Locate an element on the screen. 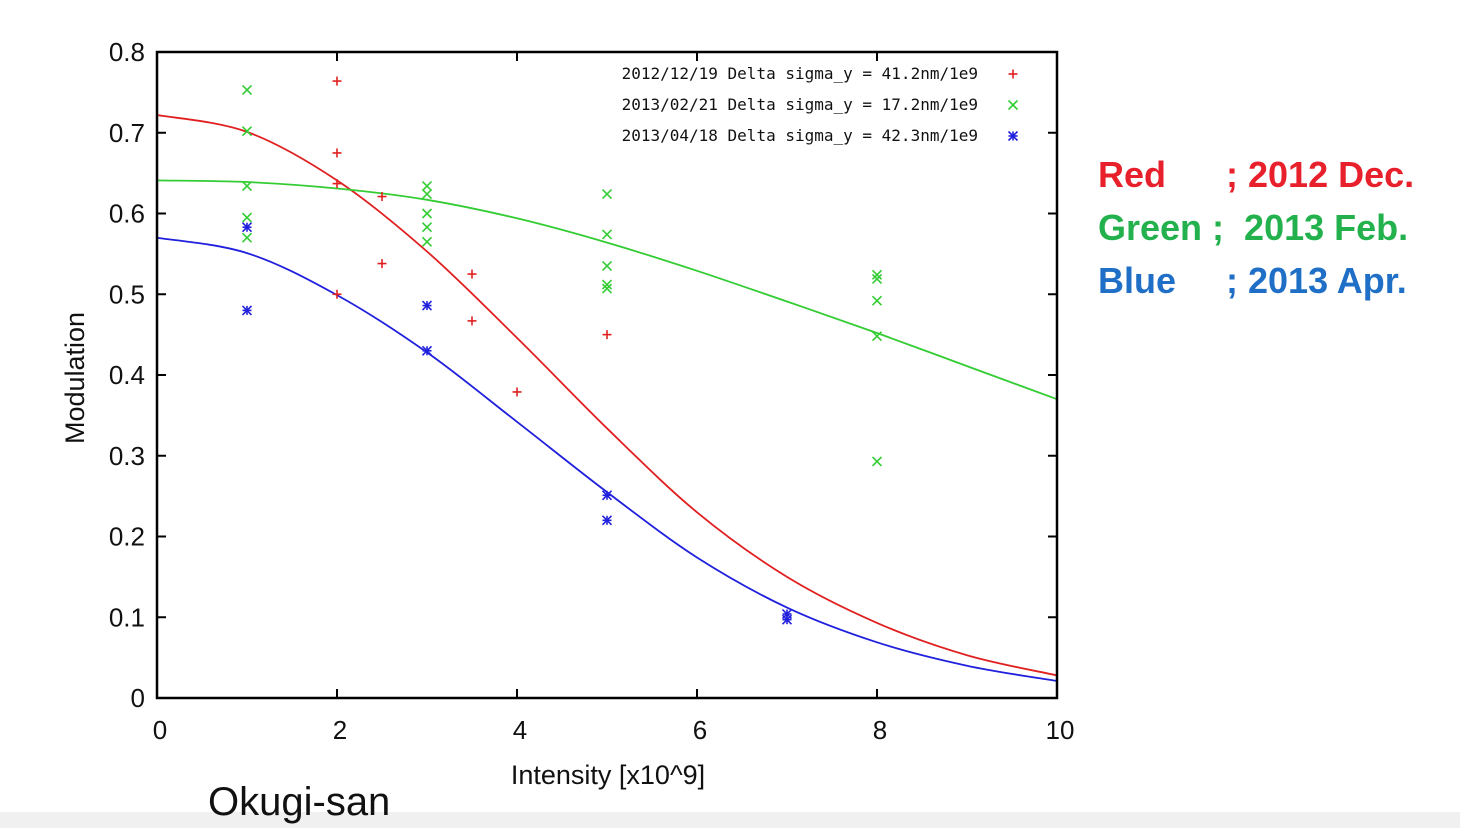  side-legend-color-name: Red ; is located at coordinates (1173, 174).